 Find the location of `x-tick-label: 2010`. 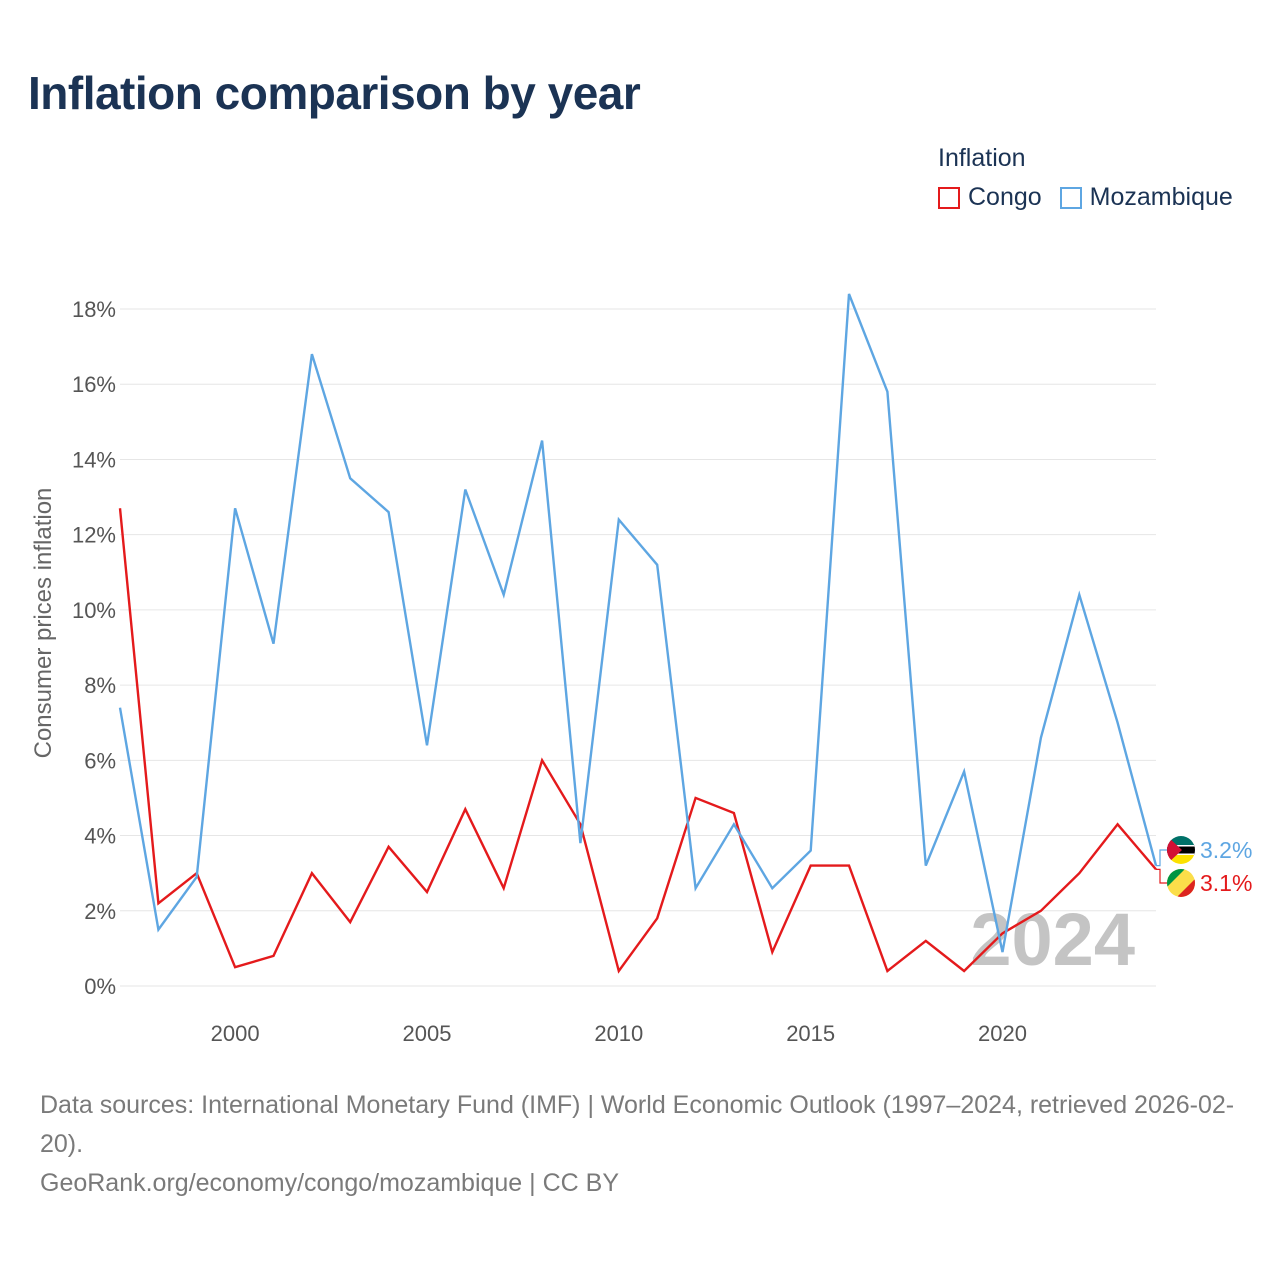

x-tick-label: 2010 is located at coordinates (618, 1033).